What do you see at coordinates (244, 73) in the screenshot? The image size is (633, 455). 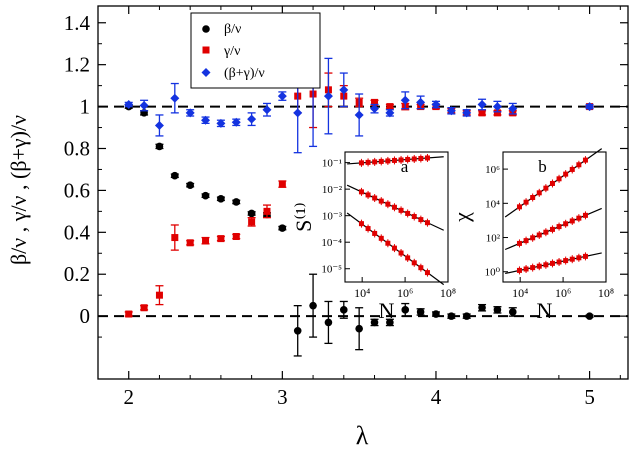 I see `legend-label-sum: (β+γ)/ν` at bounding box center [244, 73].